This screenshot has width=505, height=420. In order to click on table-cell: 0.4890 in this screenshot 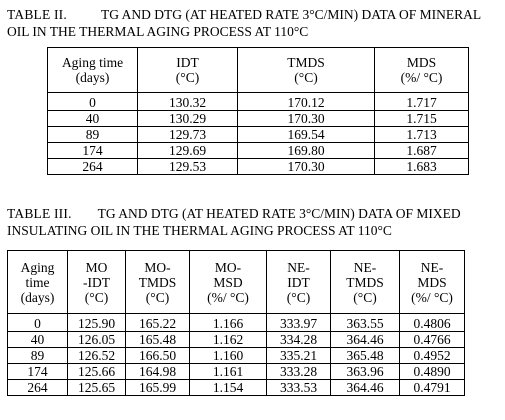, I will do `click(432, 371)`.